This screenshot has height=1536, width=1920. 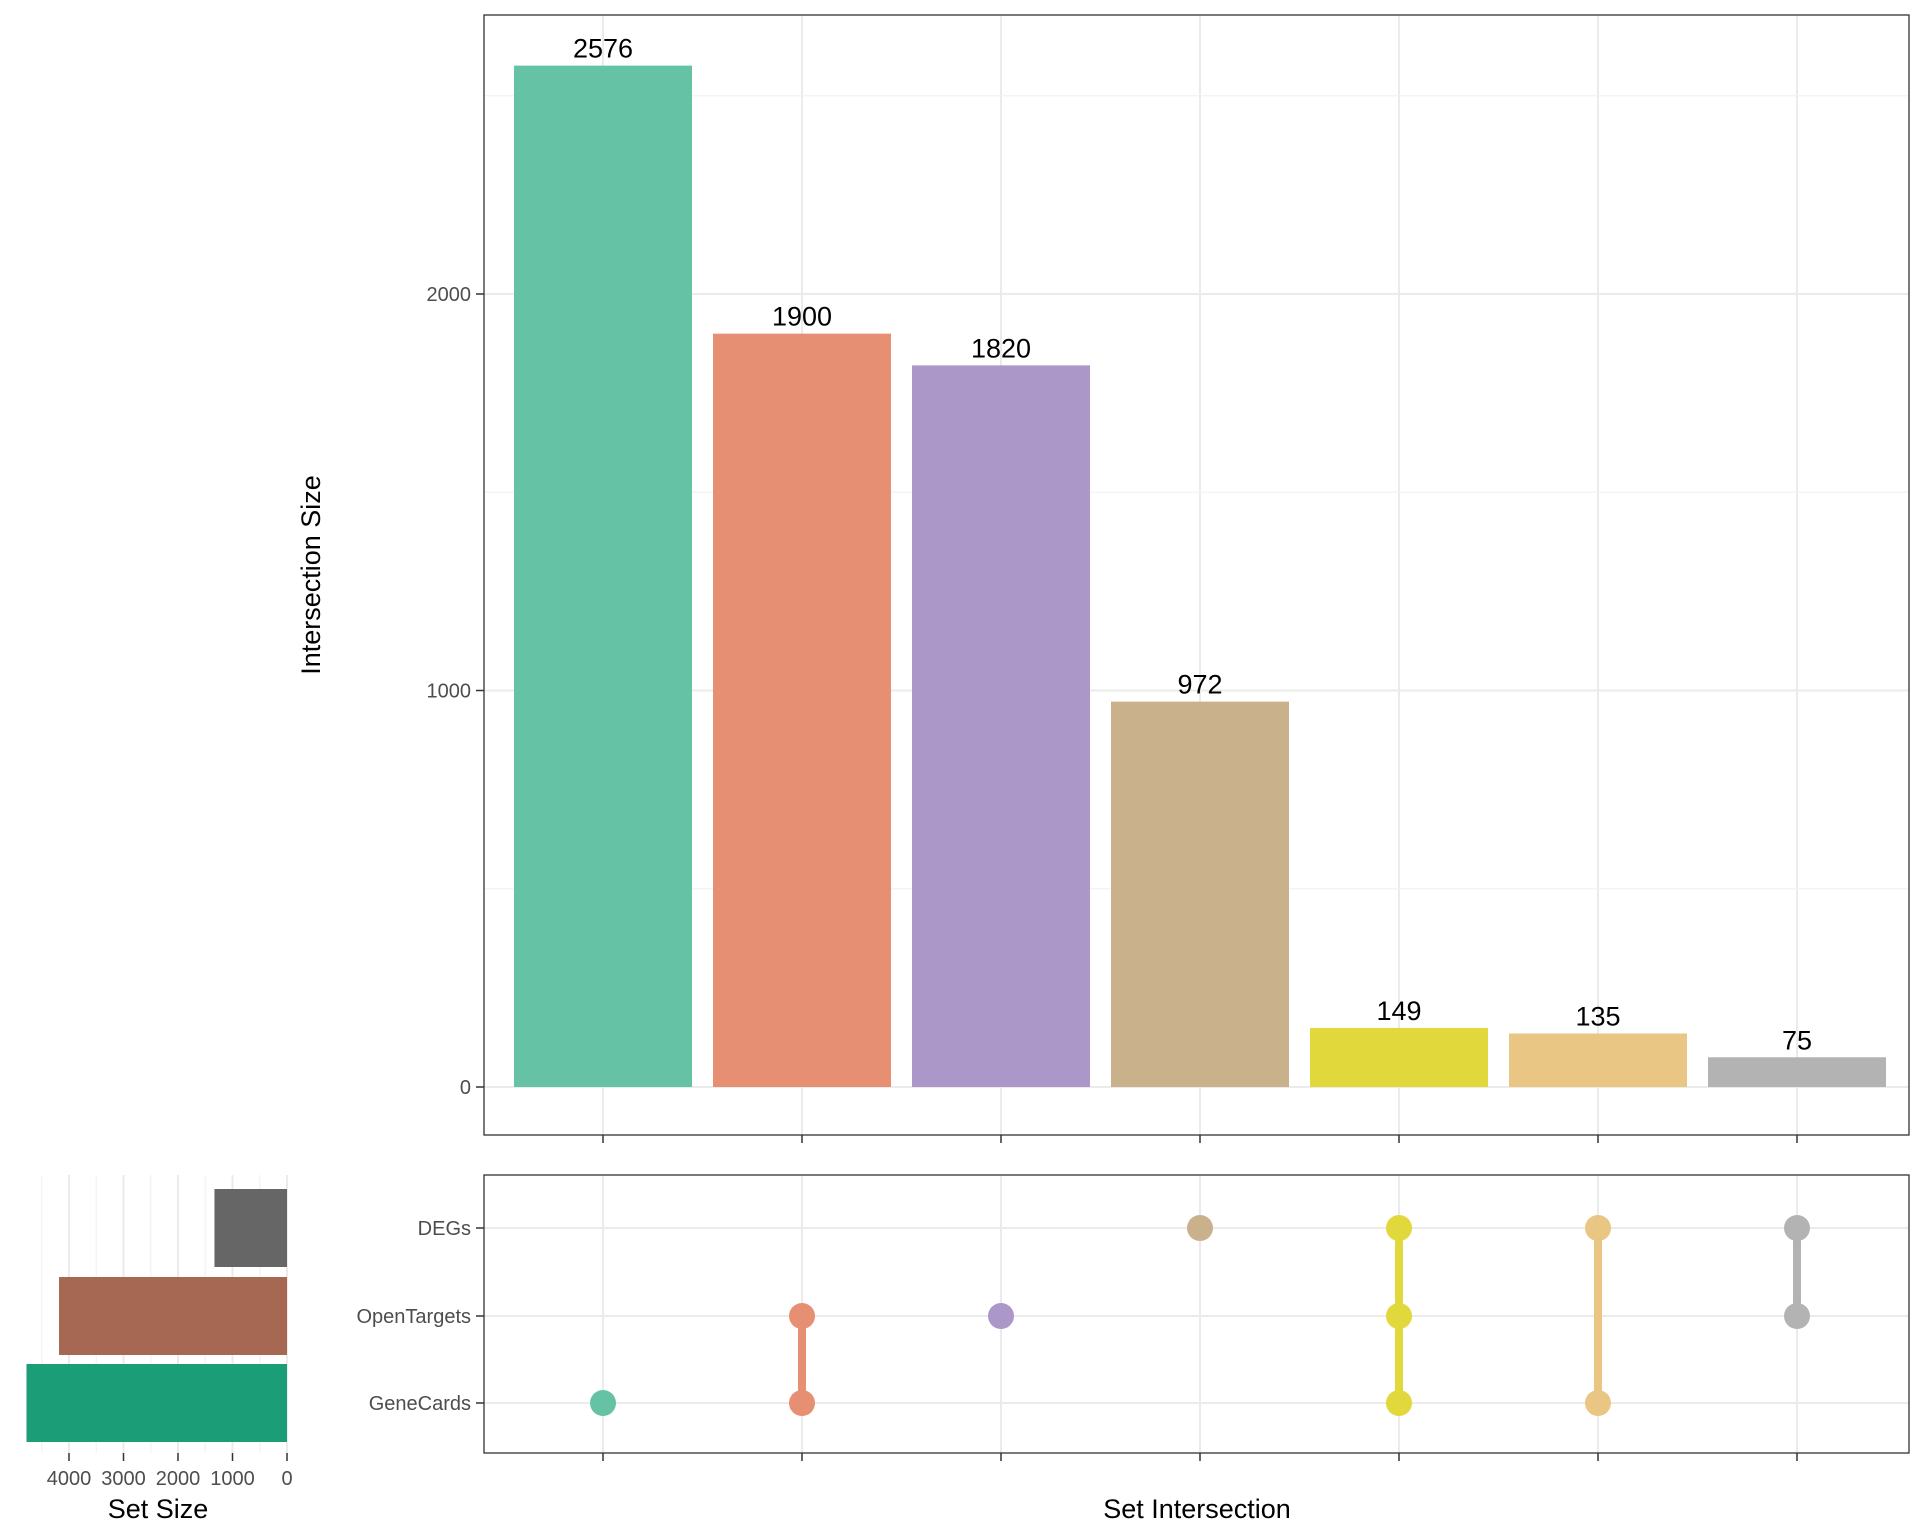 What do you see at coordinates (1797, 1040) in the screenshot?
I see `intersection-value-label: 75` at bounding box center [1797, 1040].